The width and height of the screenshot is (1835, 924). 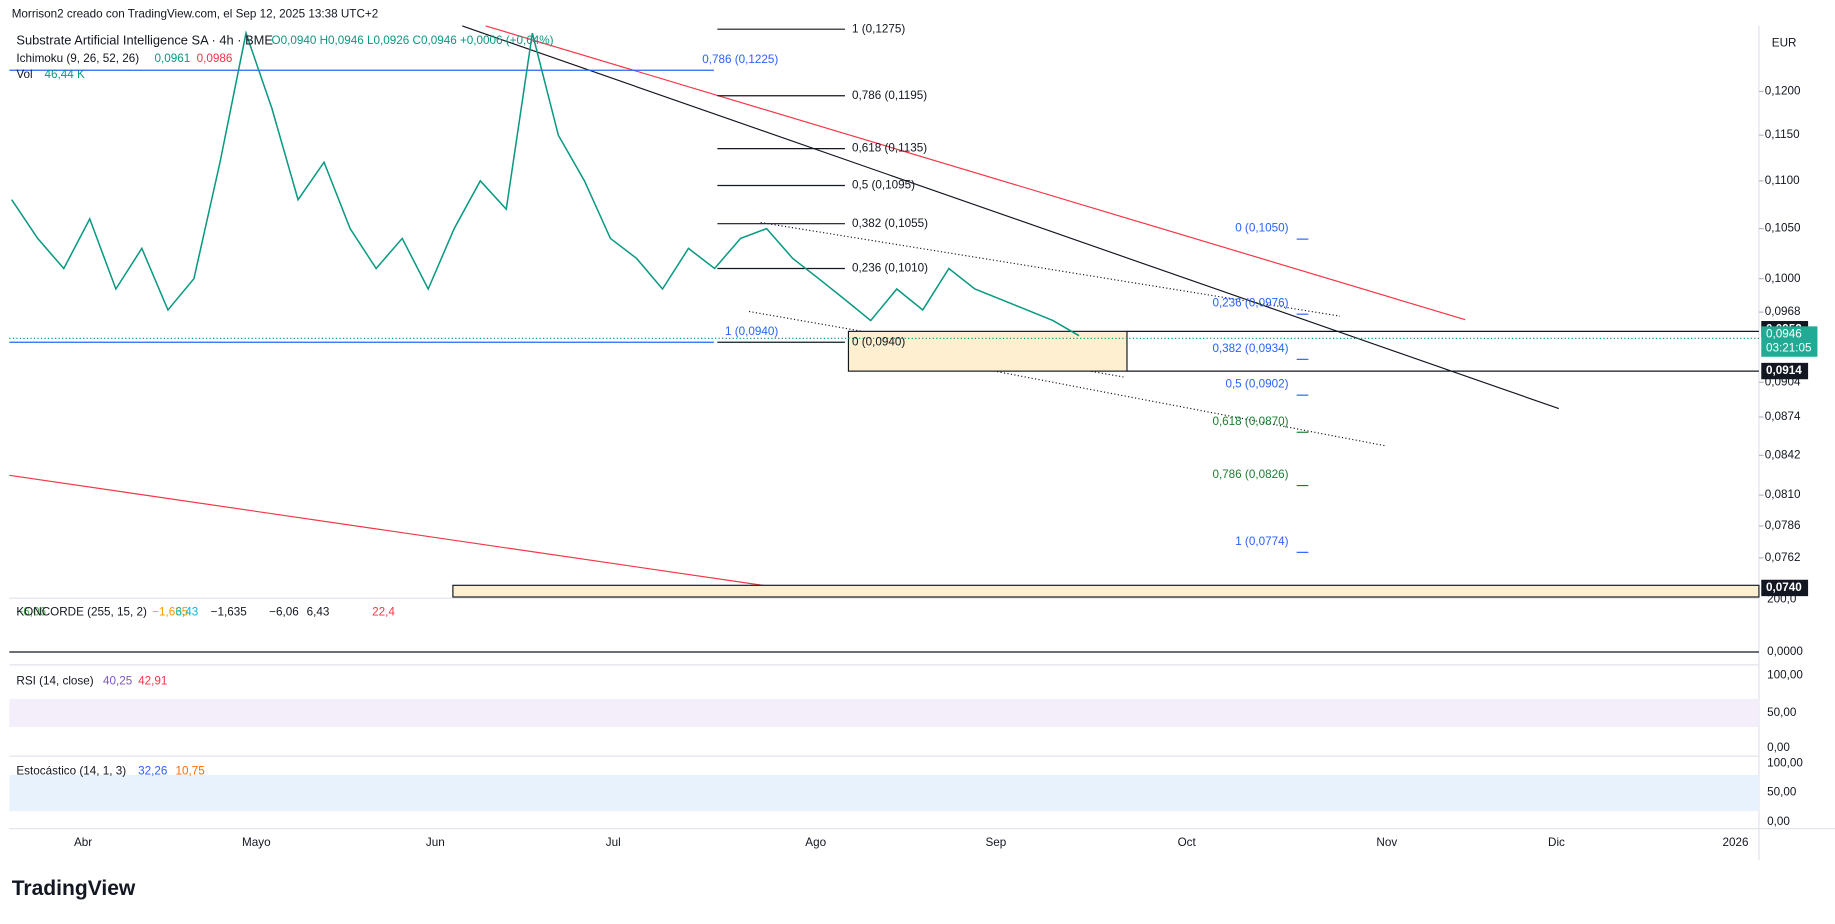 What do you see at coordinates (1386, 842) in the screenshot?
I see `x-tick-label: Nov` at bounding box center [1386, 842].